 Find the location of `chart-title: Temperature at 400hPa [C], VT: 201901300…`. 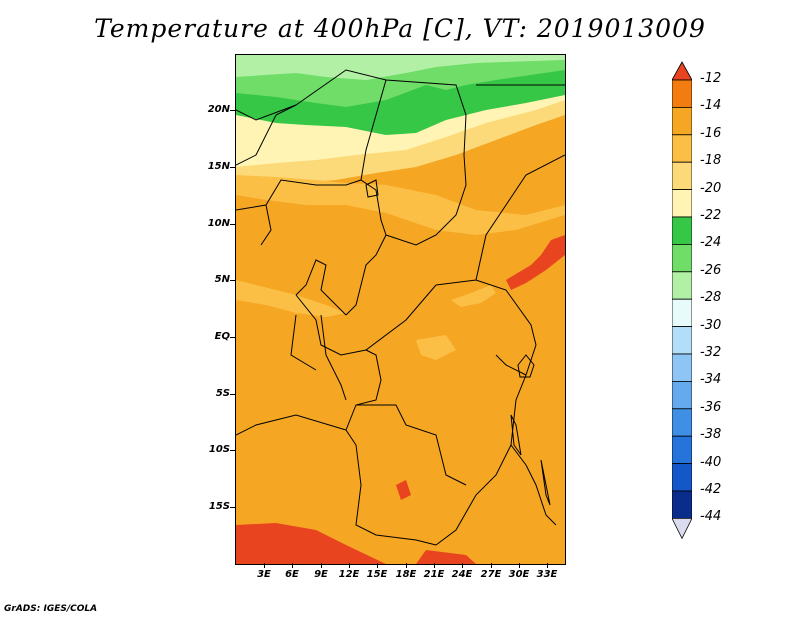

chart-title: Temperature at 400hPa [C], VT: 201901300… is located at coordinates (400, 28).